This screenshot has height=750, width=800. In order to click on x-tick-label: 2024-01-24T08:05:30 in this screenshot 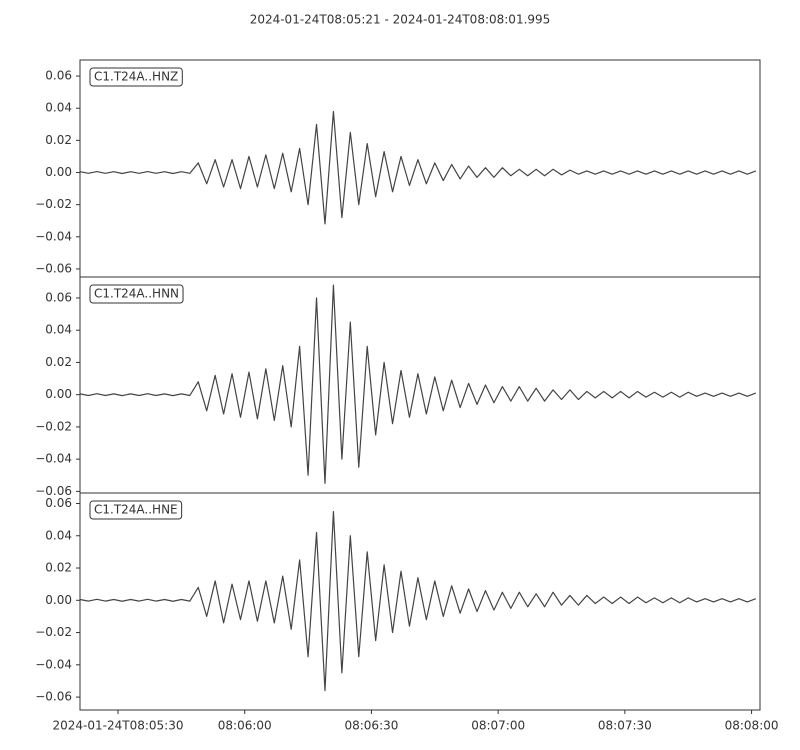, I will do `click(118, 726)`.